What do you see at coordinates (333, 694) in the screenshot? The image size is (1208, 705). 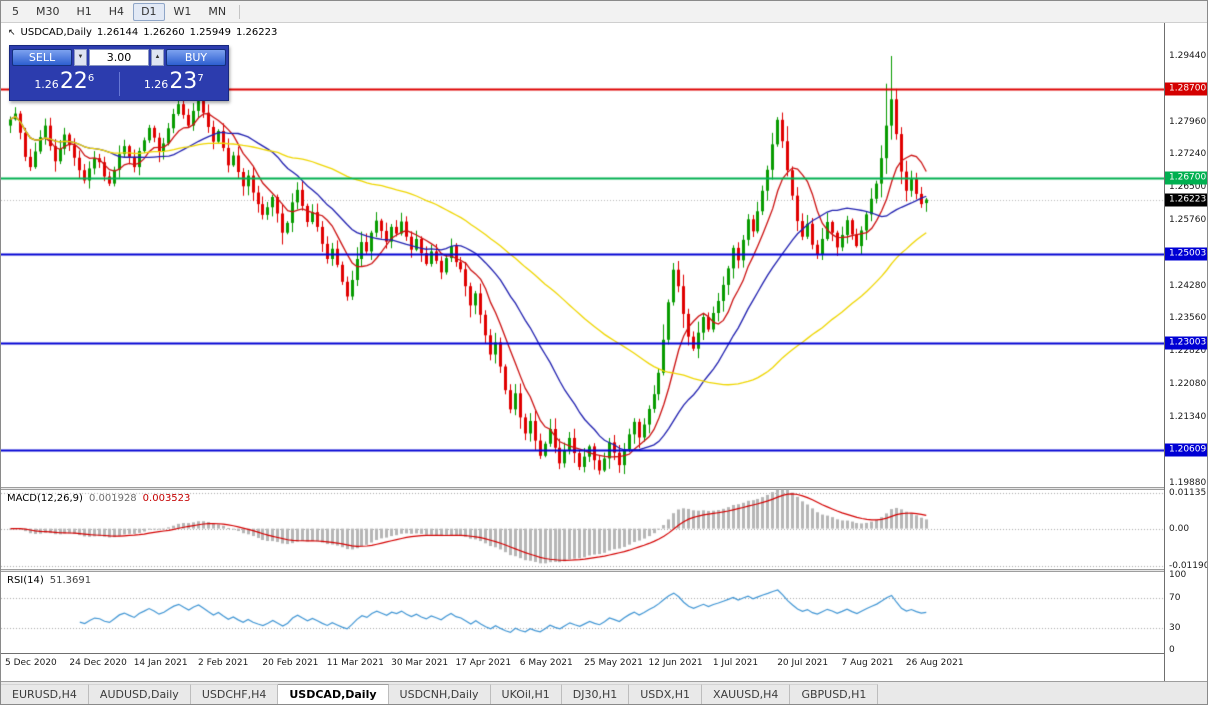 I see `chart-tab-usdcad-daily: USDCAD,Daily` at bounding box center [333, 694].